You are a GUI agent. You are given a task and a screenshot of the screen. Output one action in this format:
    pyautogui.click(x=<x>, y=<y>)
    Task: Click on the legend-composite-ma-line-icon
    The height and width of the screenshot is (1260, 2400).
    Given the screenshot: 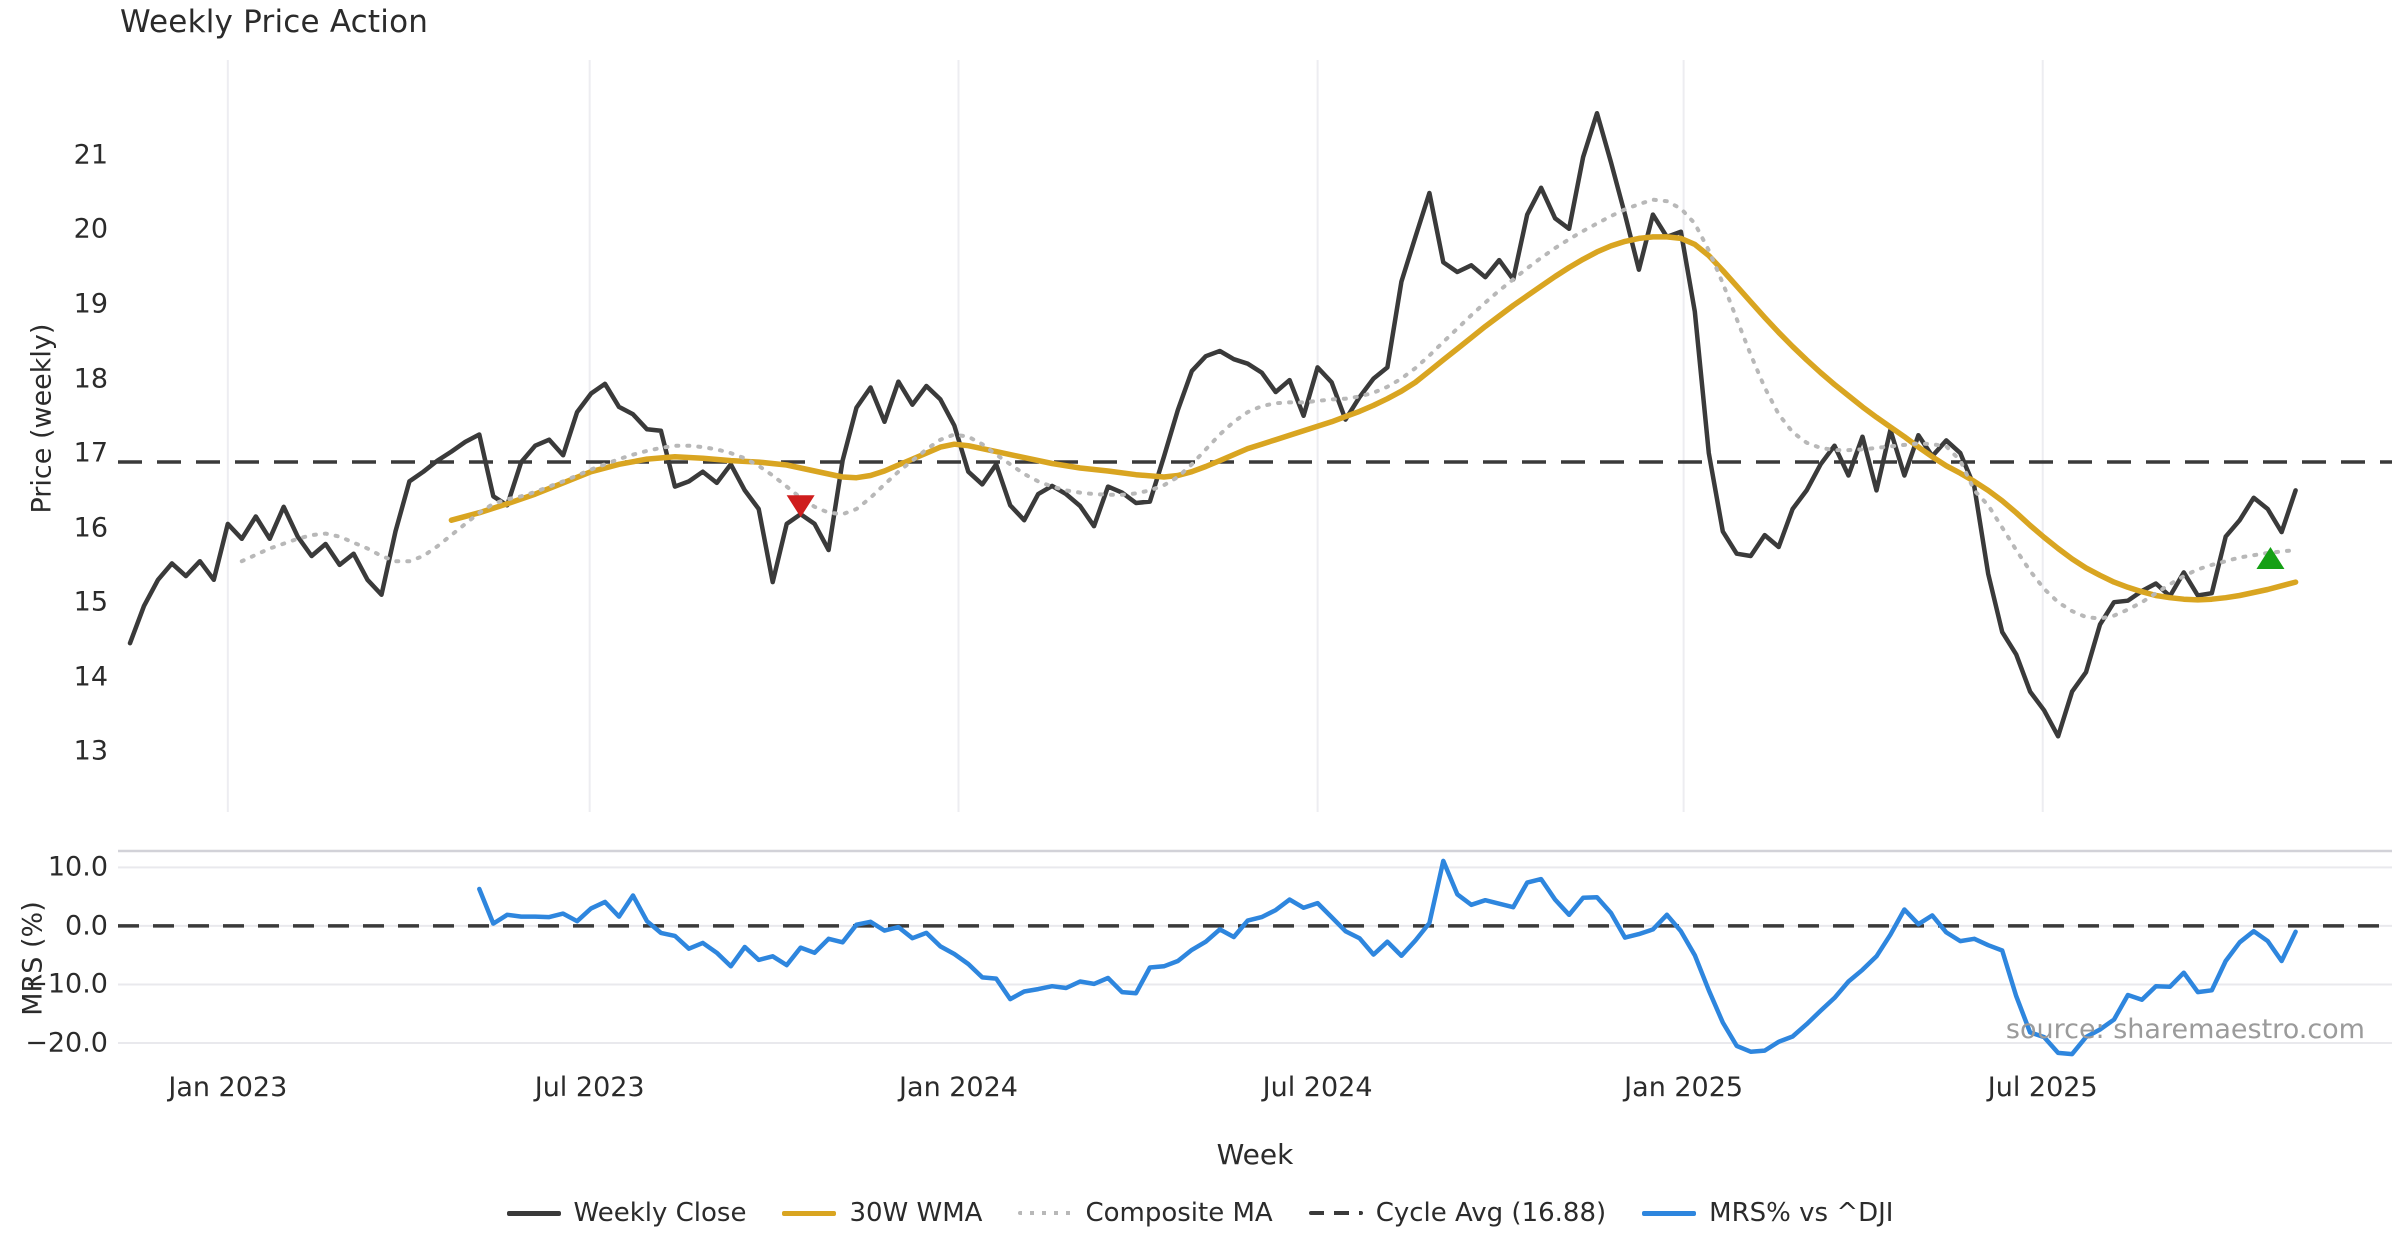 What is the action you would take?
    pyautogui.click(x=1045, y=1213)
    